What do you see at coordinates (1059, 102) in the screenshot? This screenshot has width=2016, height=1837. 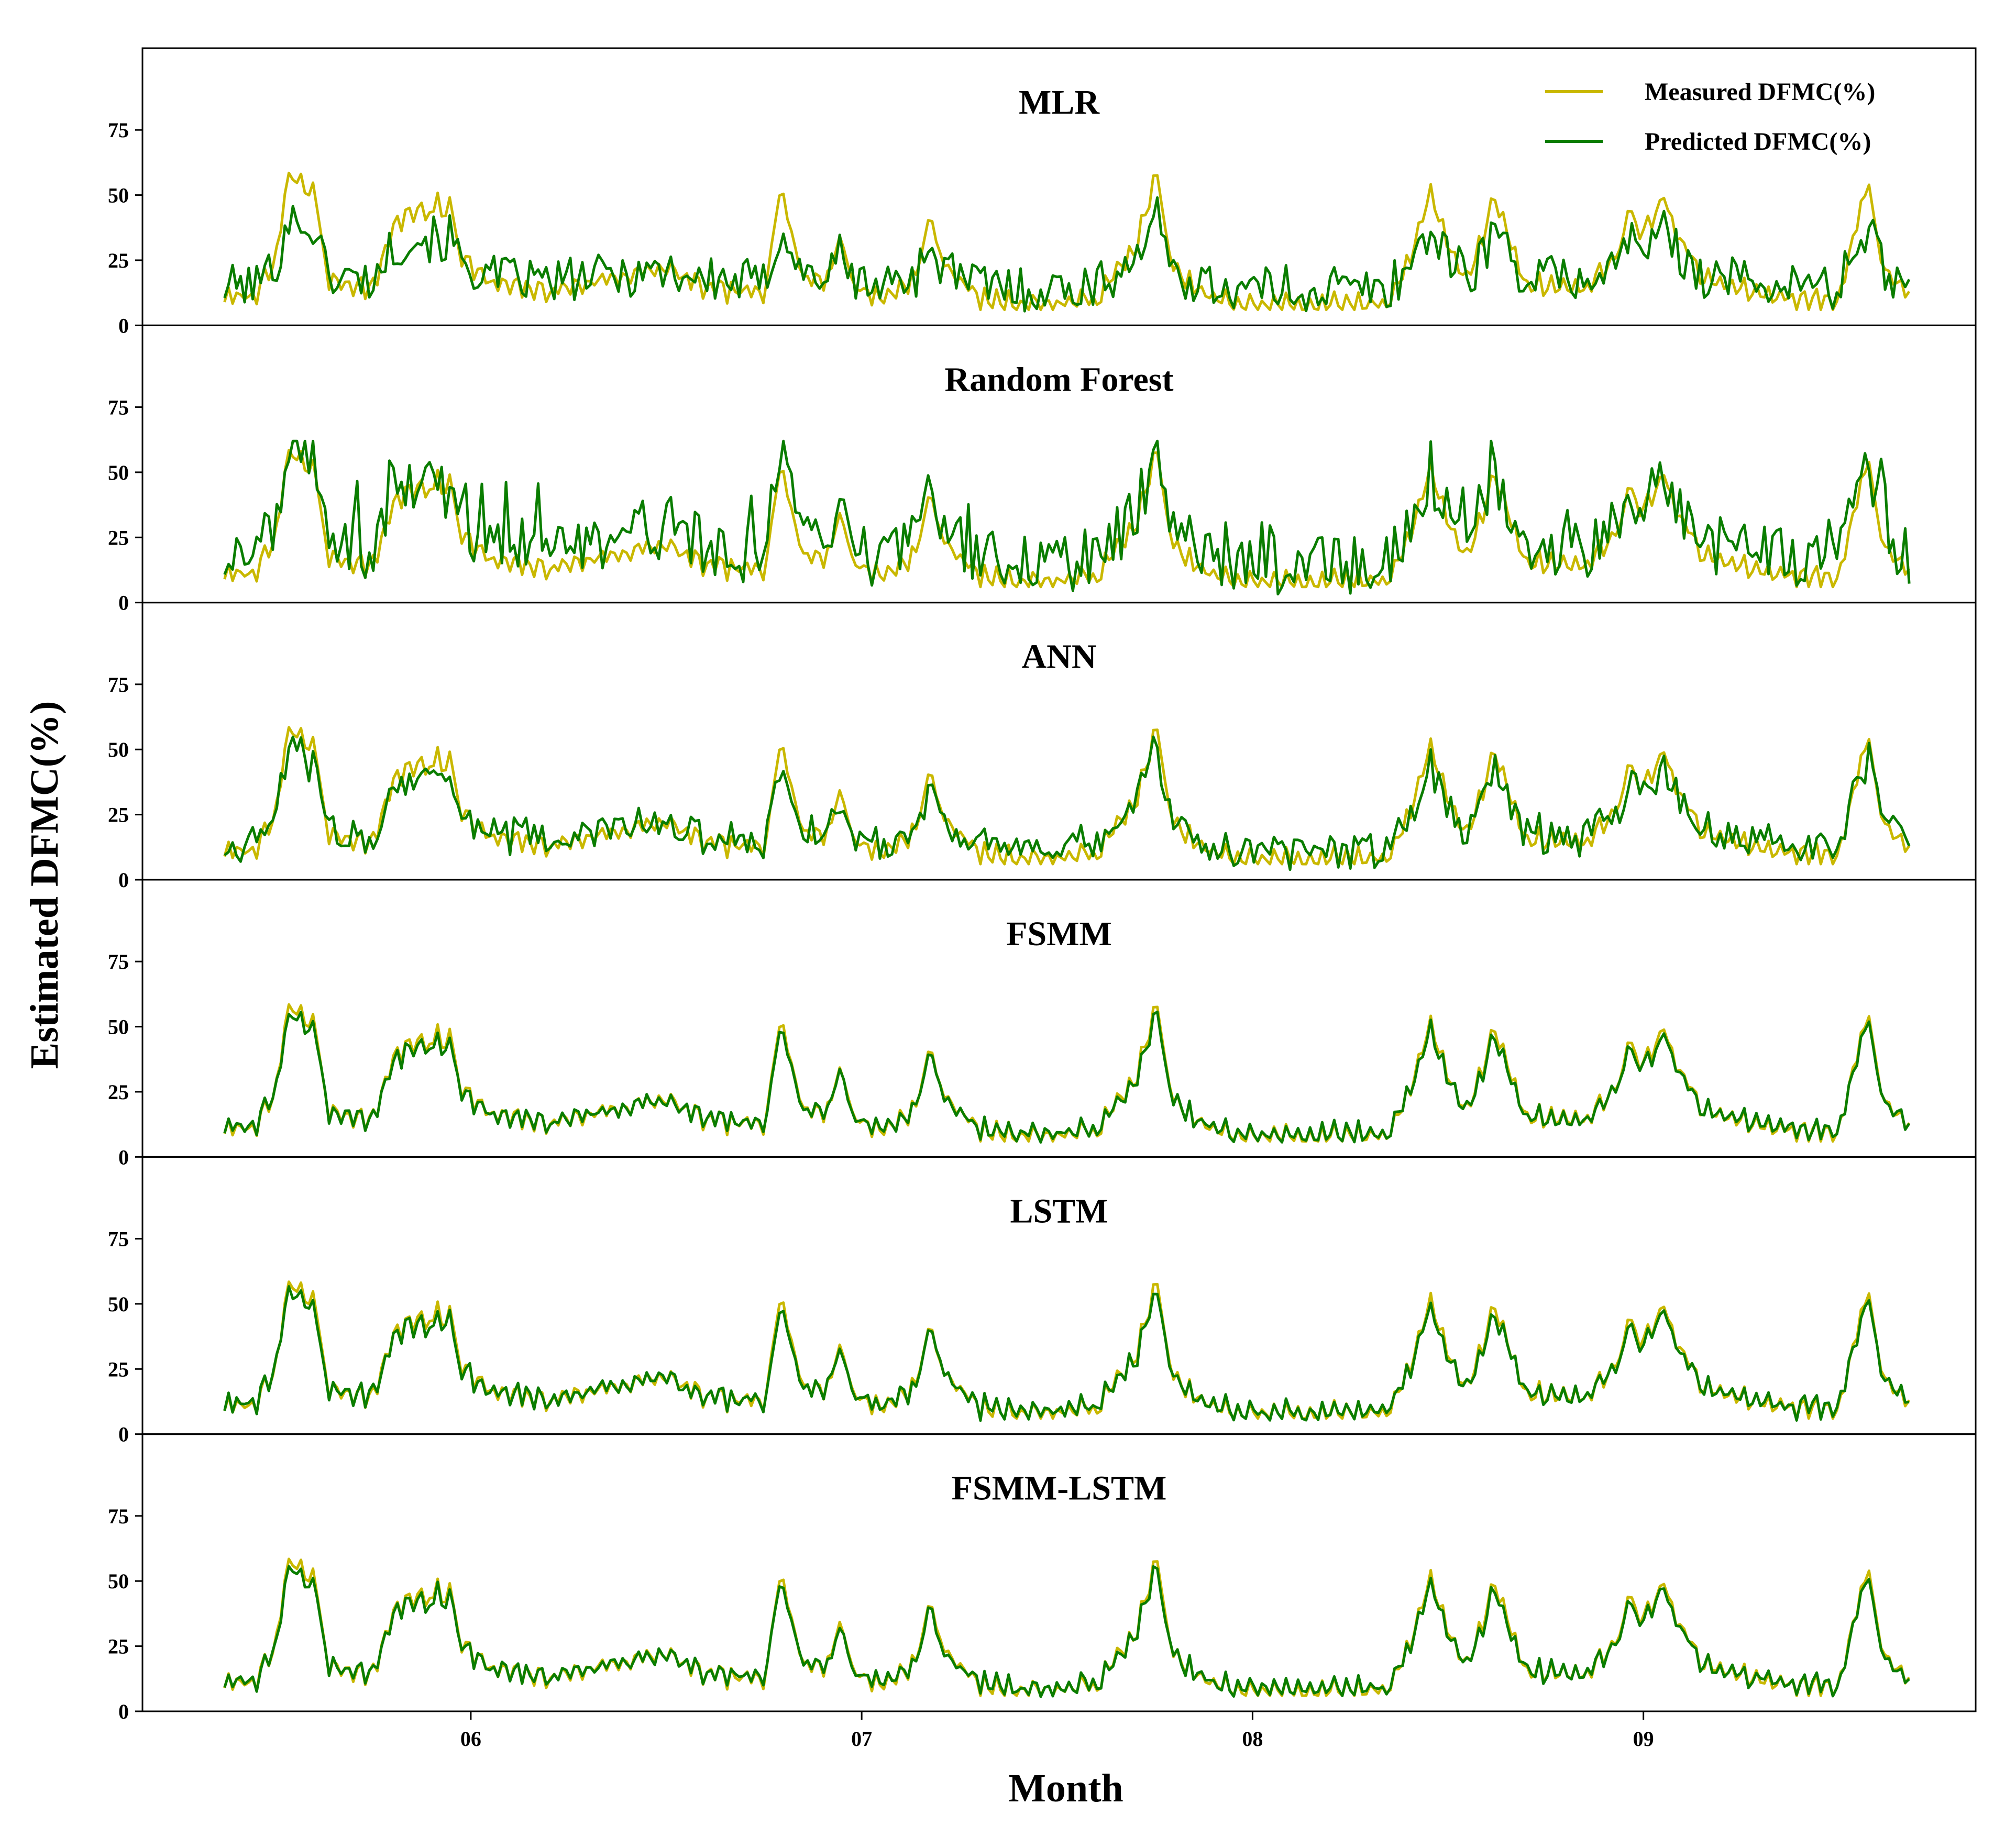 I see `panel-title: MLR` at bounding box center [1059, 102].